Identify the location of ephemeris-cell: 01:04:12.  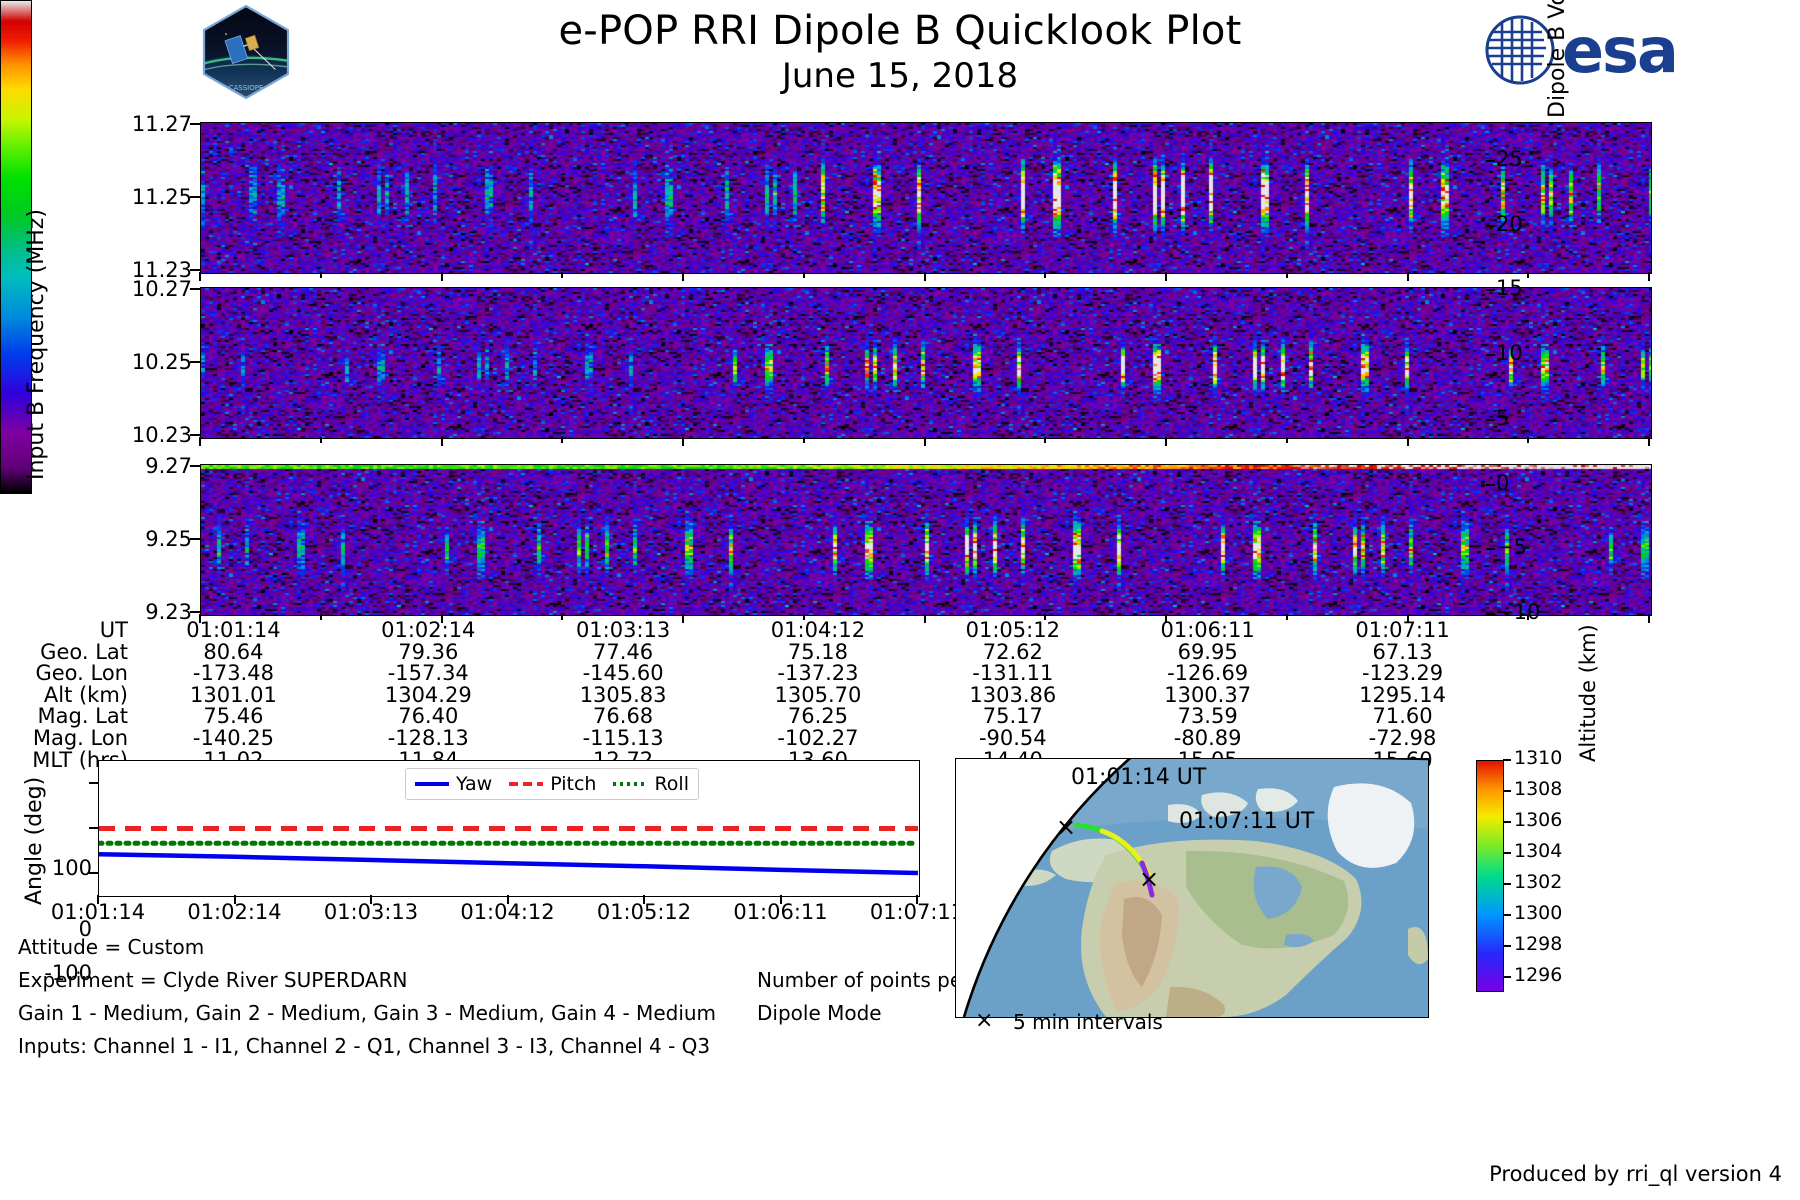
(818, 630).